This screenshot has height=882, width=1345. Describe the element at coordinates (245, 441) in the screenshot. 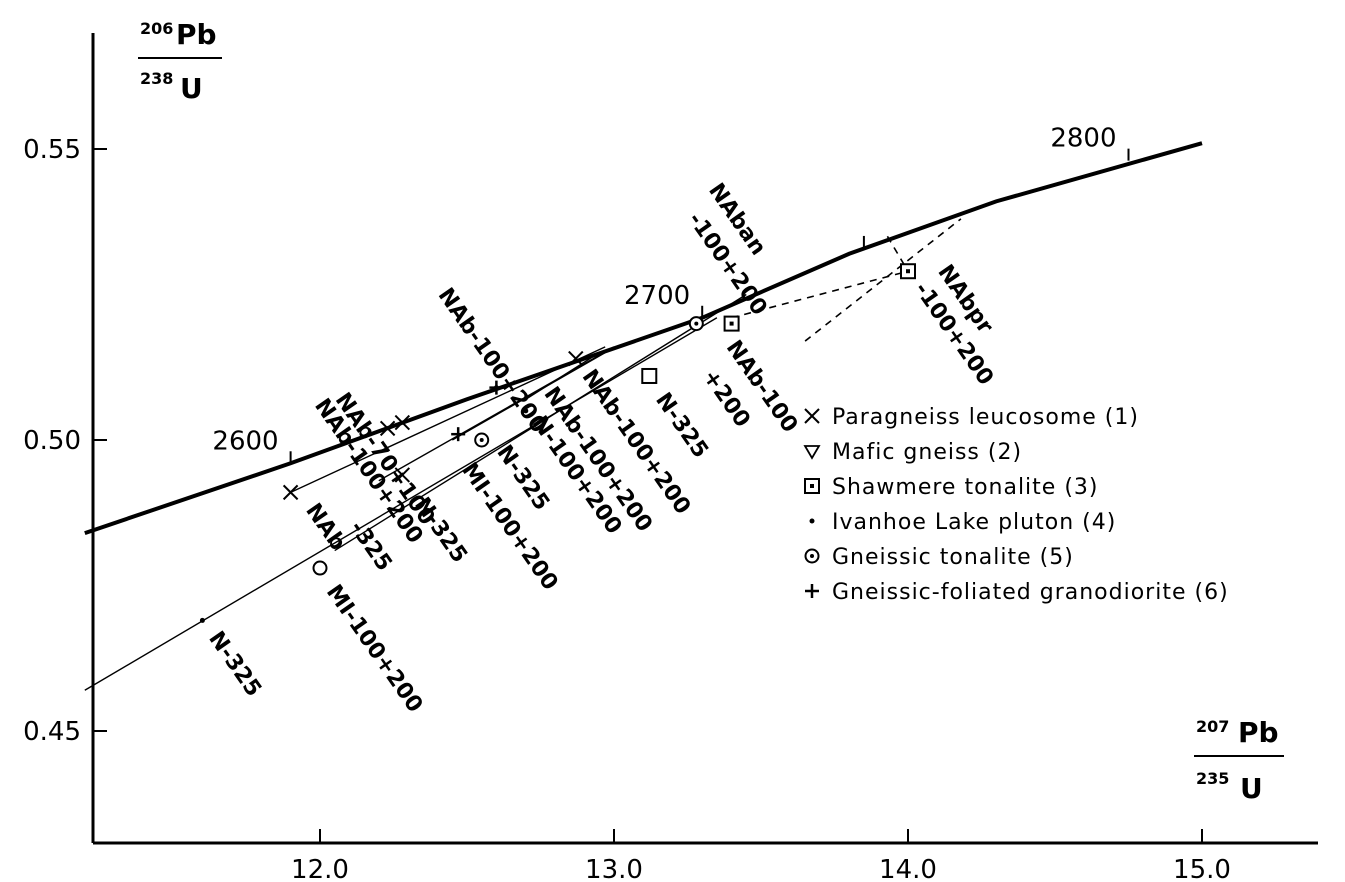

I see `concordia-age-label: 2600` at that location.